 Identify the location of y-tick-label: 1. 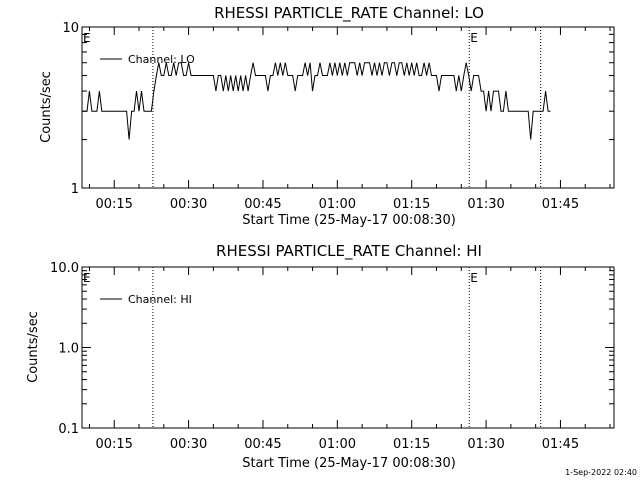
(75, 189).